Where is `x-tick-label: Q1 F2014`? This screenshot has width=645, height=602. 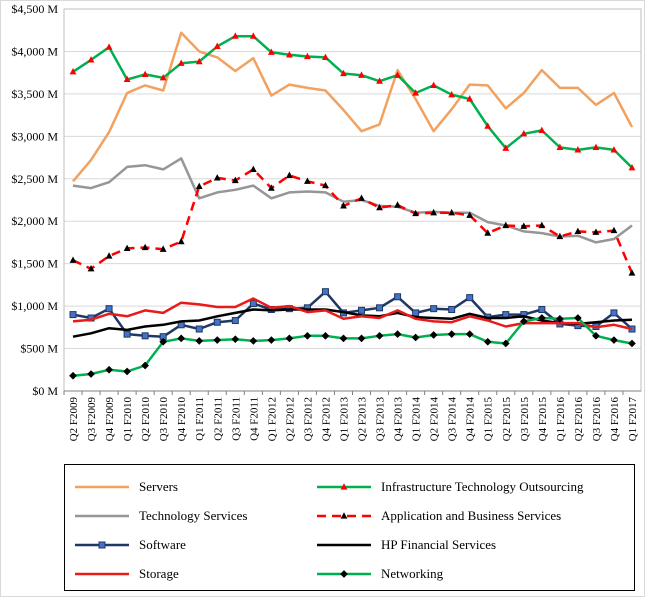
x-tick-label: Q1 F2014 is located at coordinates (417, 419).